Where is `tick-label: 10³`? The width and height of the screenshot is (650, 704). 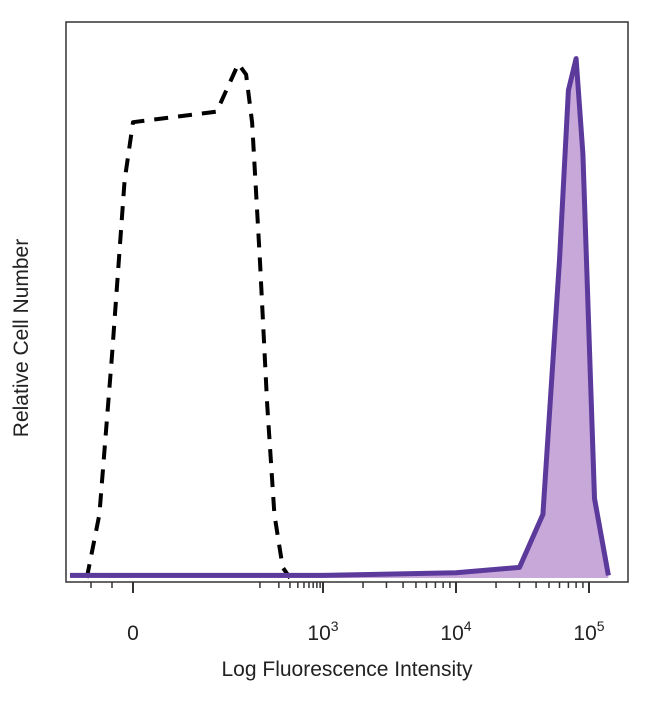 tick-label: 10³ is located at coordinates (322, 631).